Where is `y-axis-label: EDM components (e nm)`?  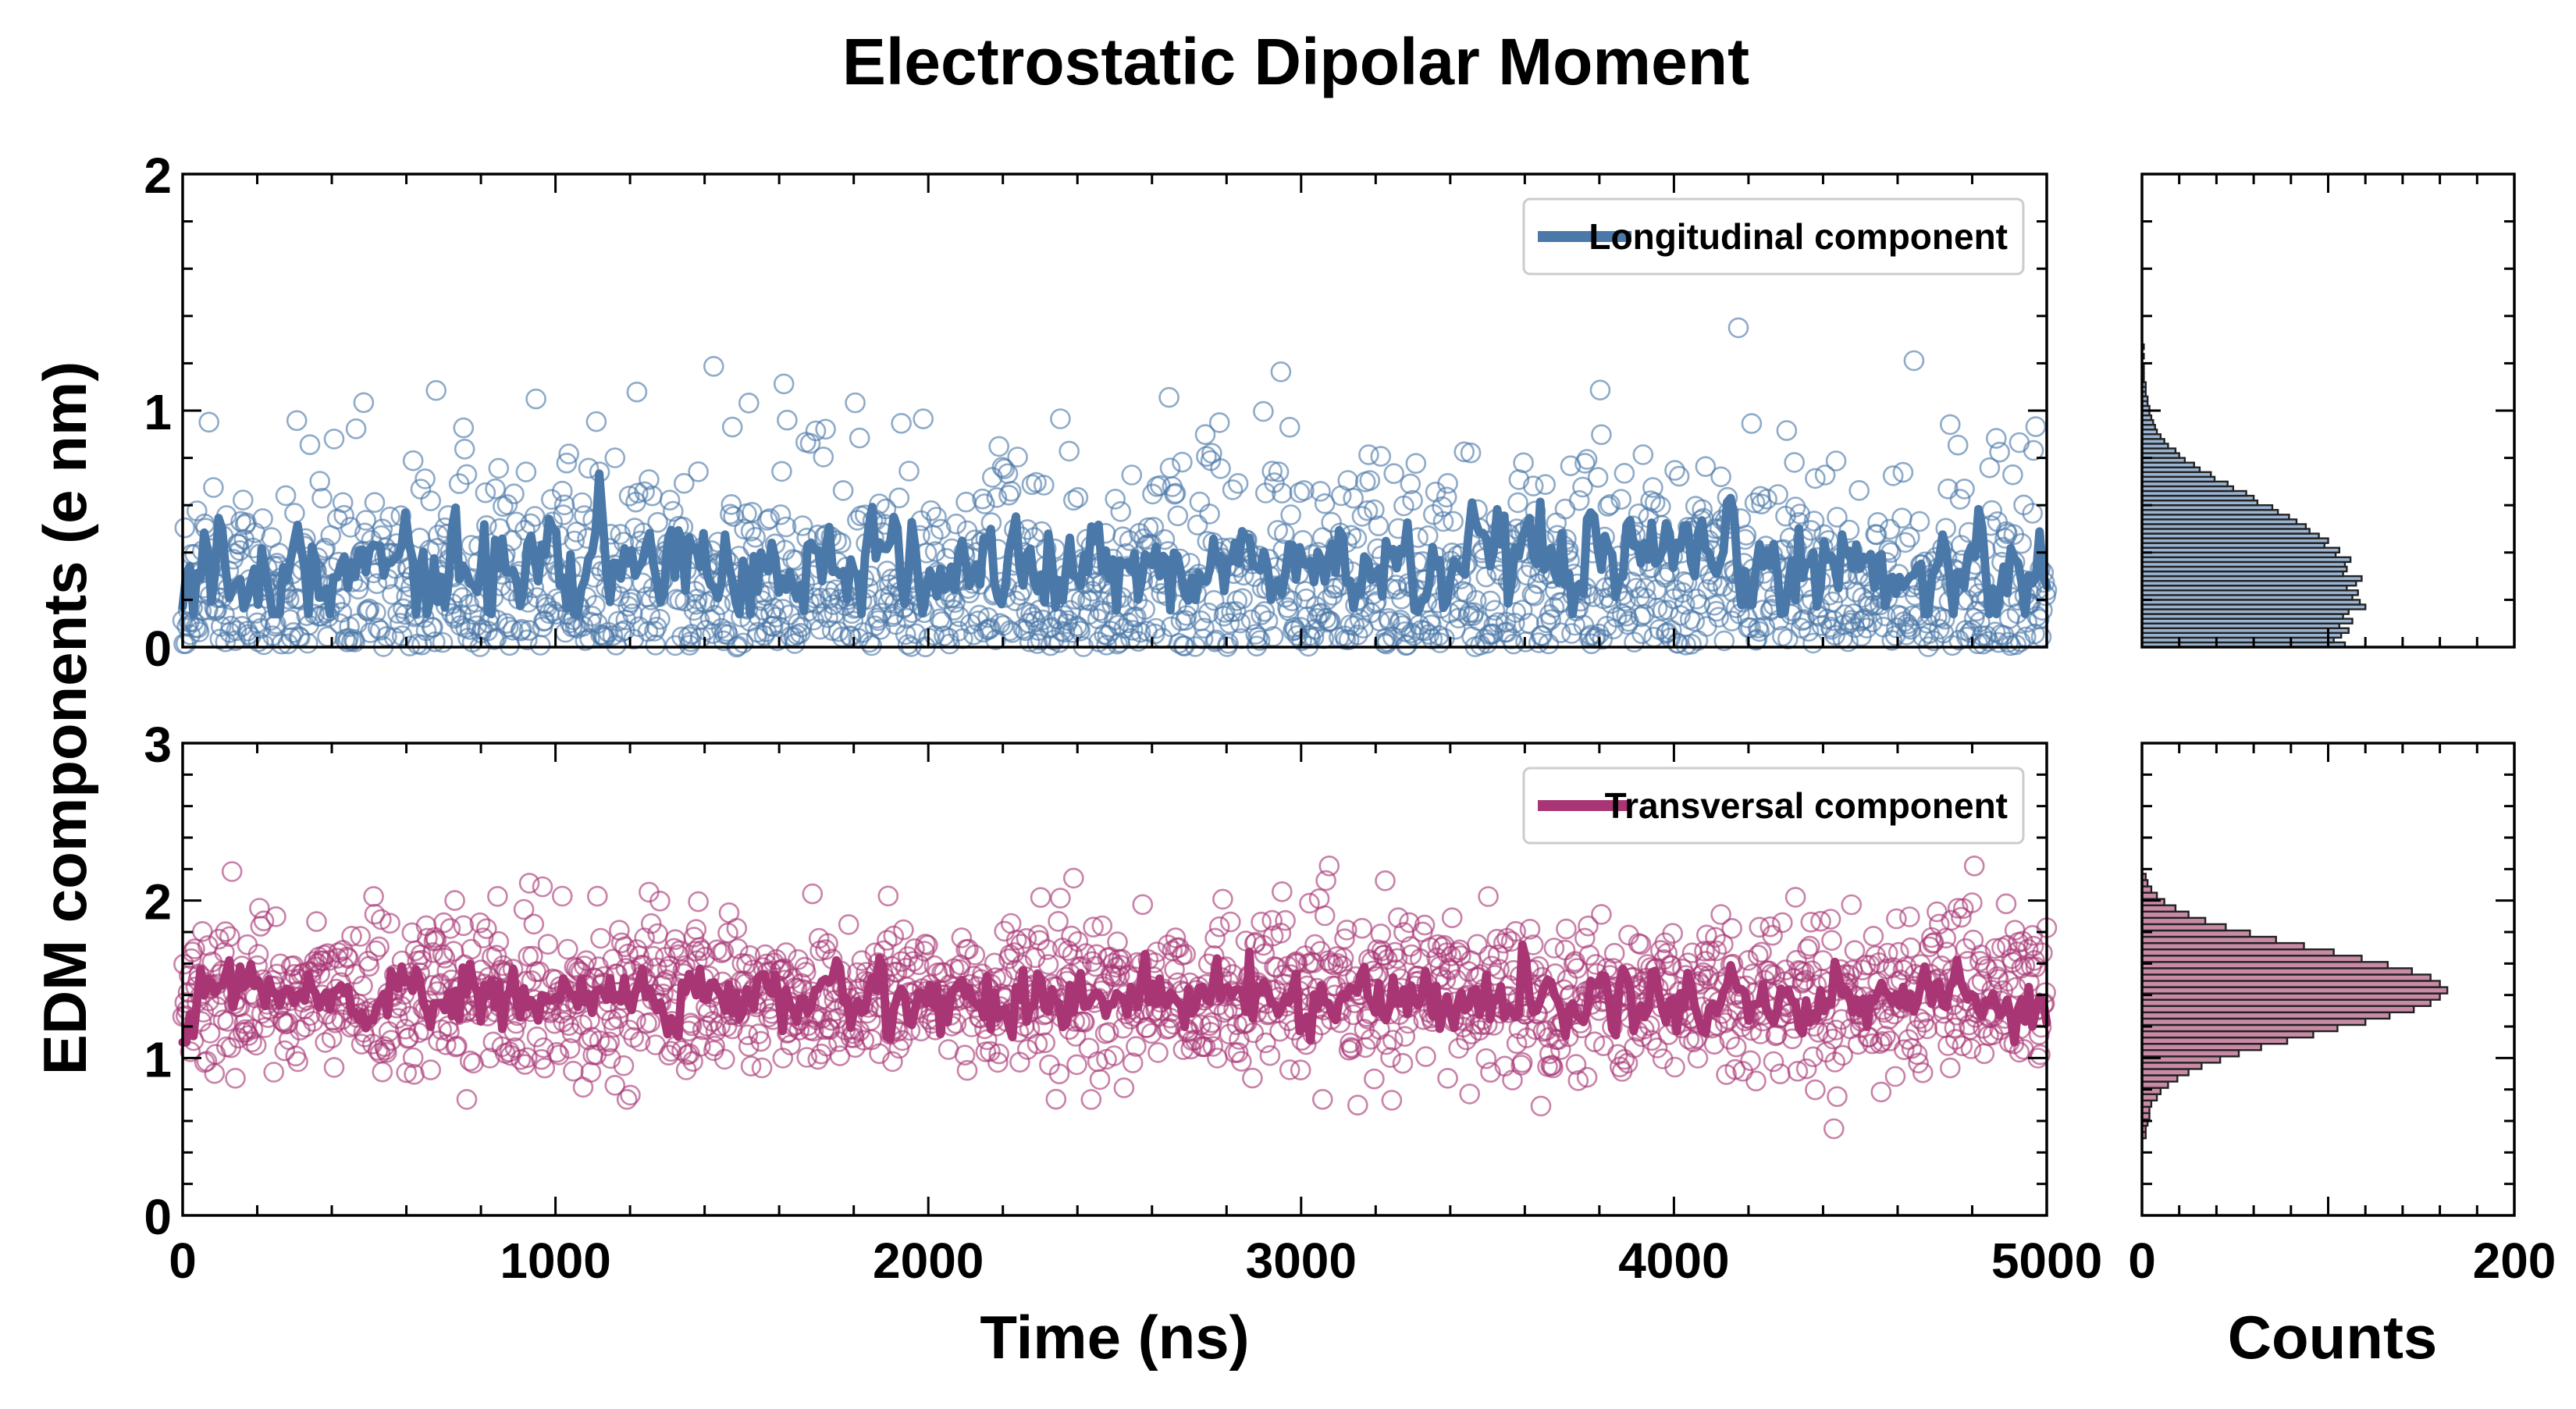 y-axis-label: EDM components (e nm) is located at coordinates (64, 718).